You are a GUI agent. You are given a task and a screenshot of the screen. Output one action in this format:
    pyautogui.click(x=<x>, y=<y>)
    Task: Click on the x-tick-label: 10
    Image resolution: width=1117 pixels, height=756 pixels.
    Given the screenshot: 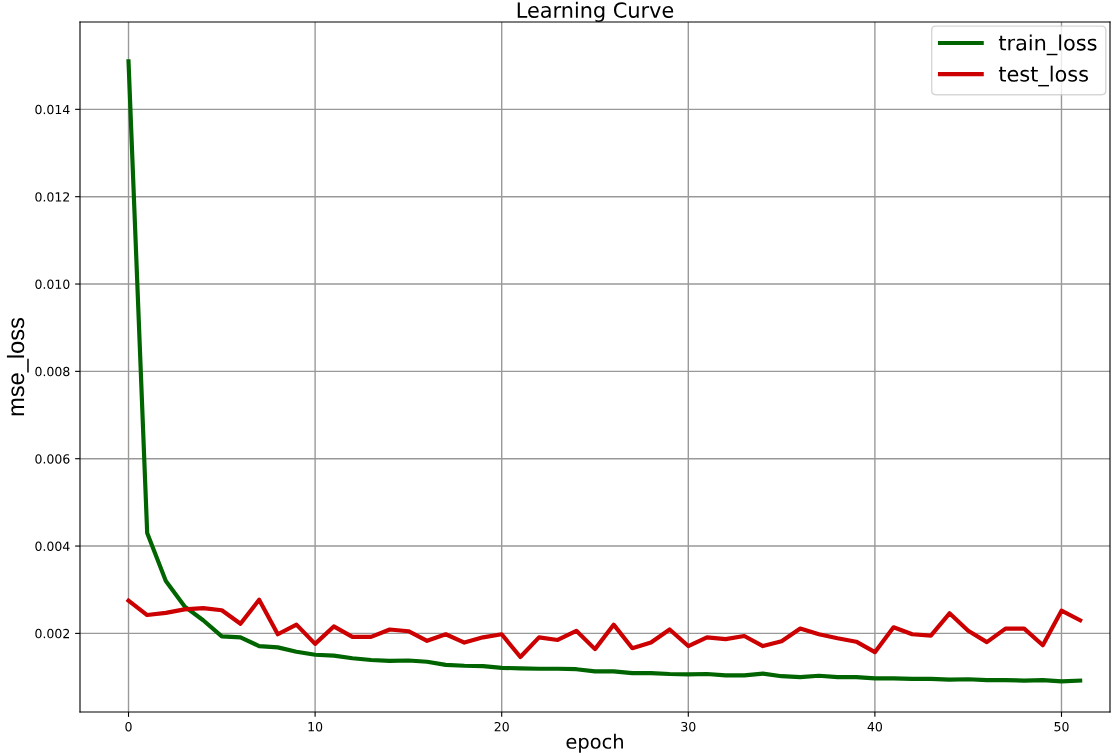 What is the action you would take?
    pyautogui.click(x=315, y=726)
    